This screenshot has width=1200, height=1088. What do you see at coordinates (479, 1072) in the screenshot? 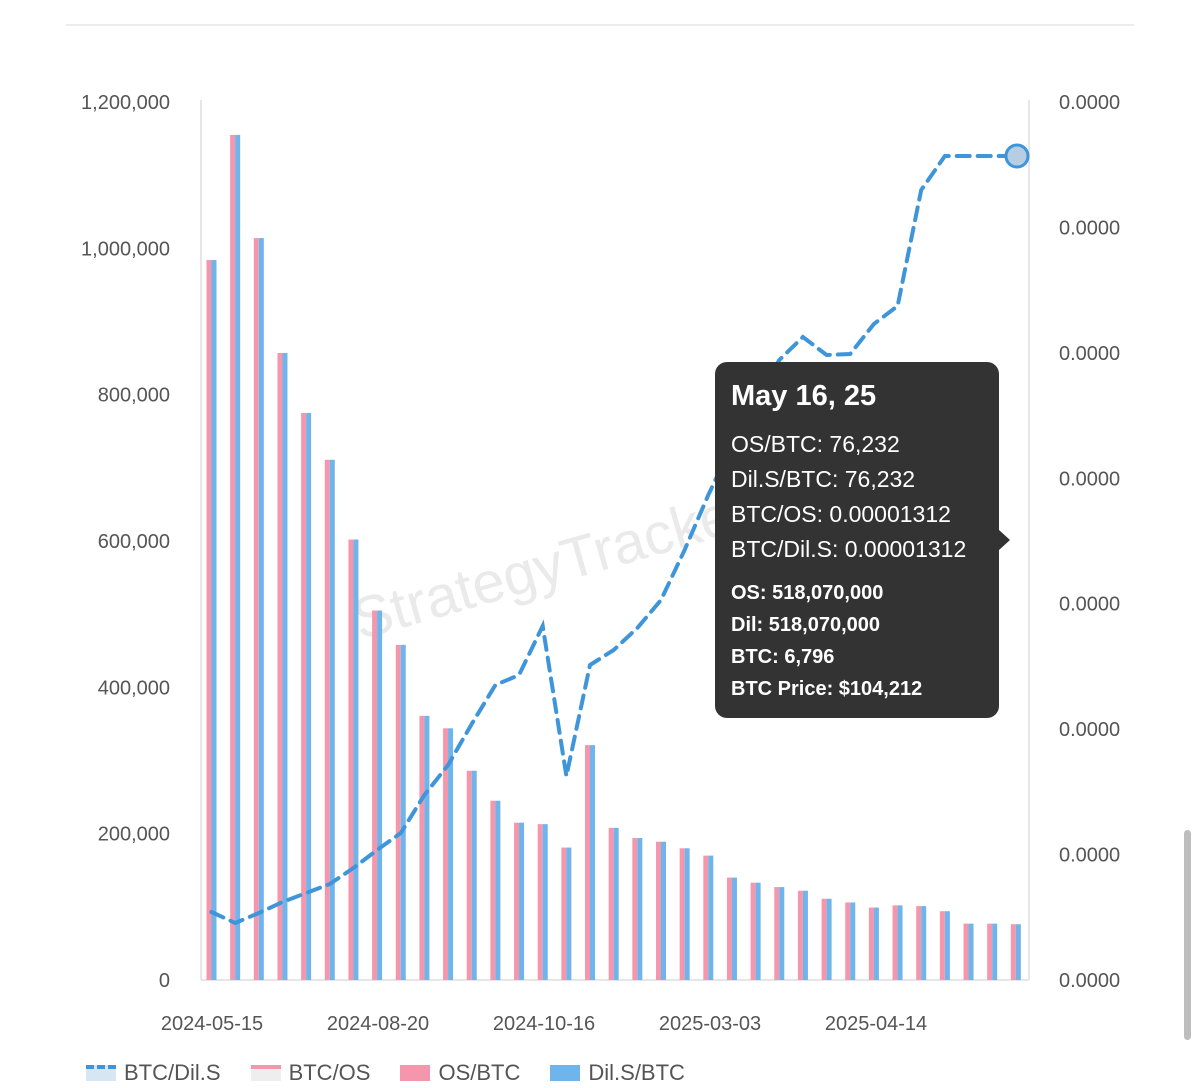
I see `legend-label-os-btc: OS/BTC` at bounding box center [479, 1072].